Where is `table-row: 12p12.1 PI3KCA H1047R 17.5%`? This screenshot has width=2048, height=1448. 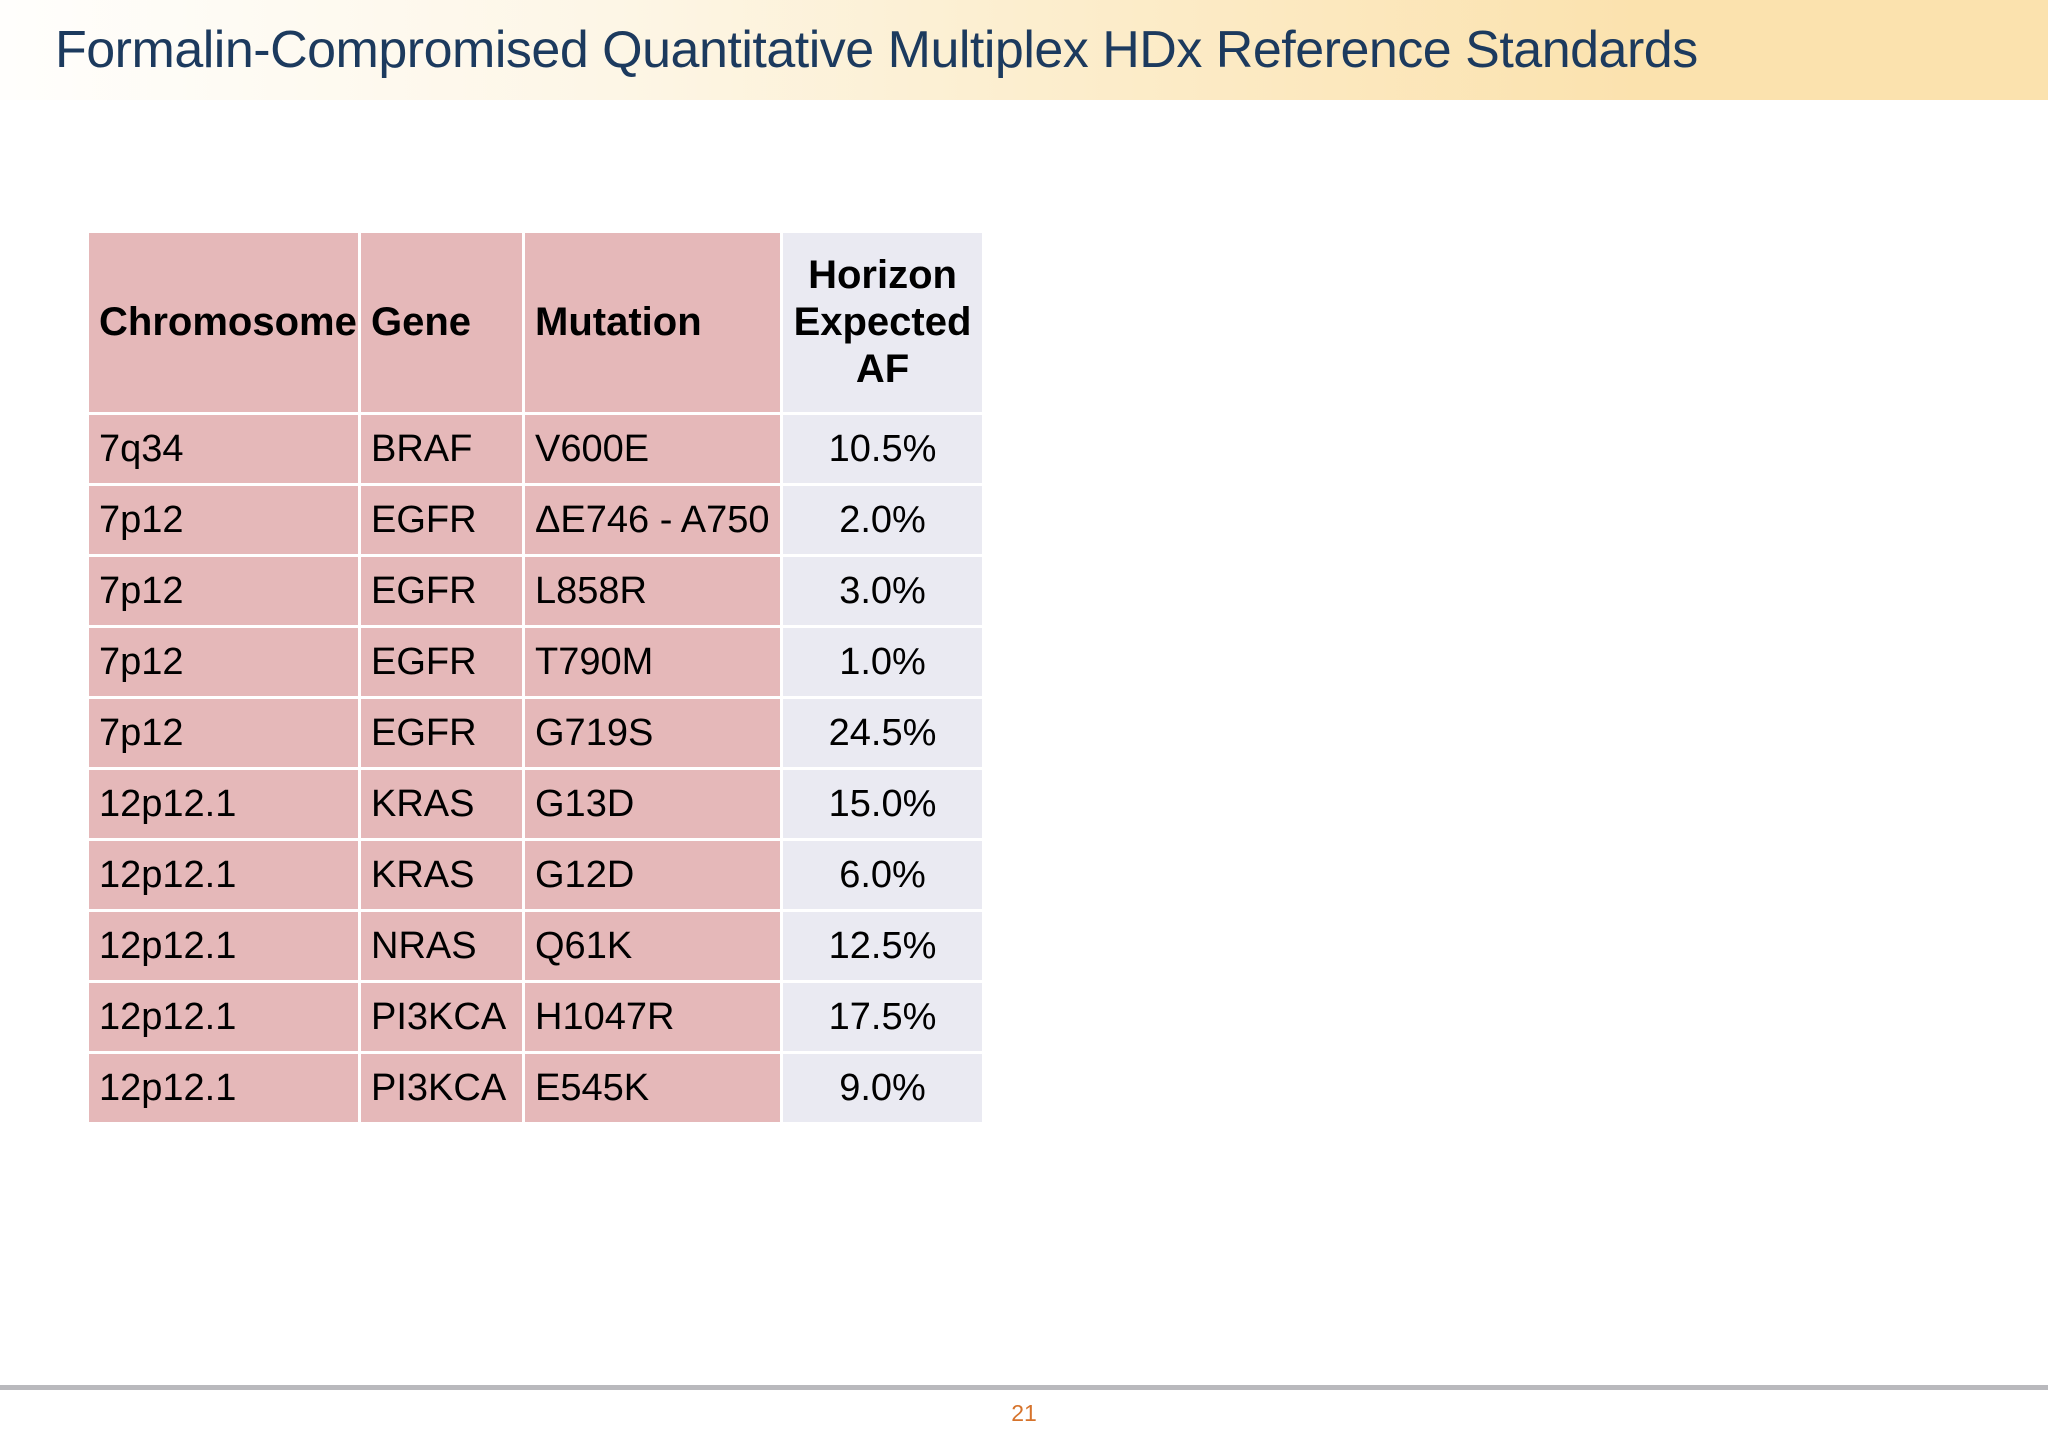
table-row: 12p12.1 PI3KCA H1047R 17.5% is located at coordinates (535, 1017).